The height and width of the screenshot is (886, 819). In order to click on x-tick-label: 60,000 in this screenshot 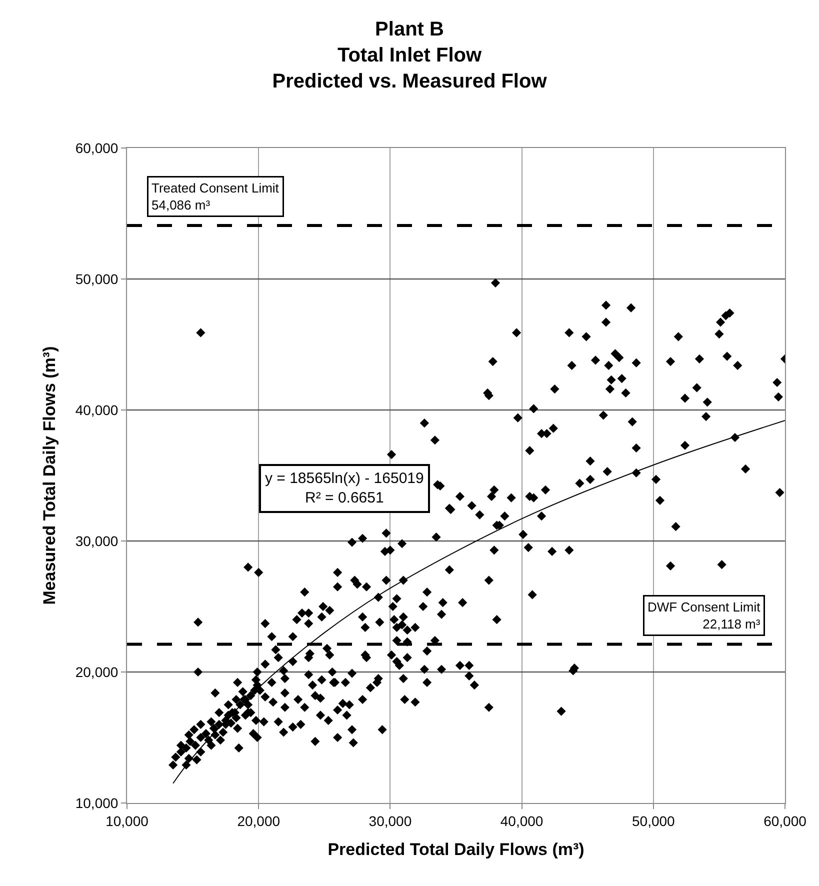, I will do `click(785, 820)`.